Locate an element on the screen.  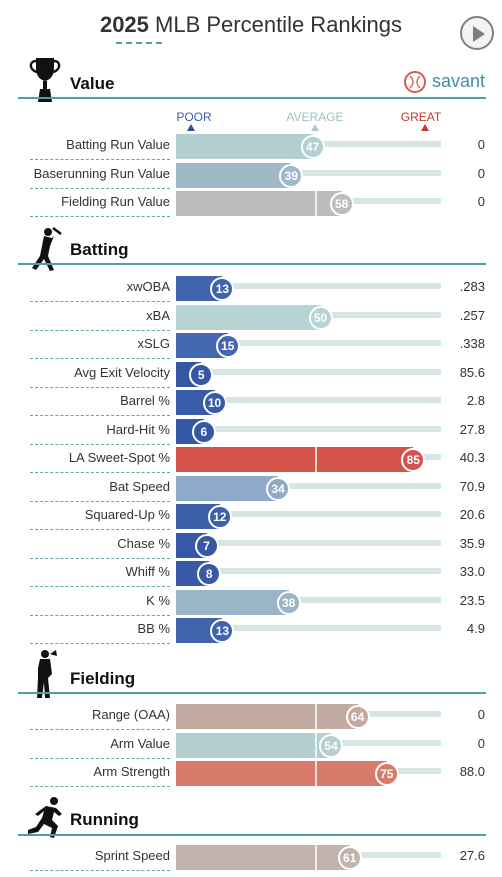
metric-label: Whiff % is located at coordinates (147, 571).